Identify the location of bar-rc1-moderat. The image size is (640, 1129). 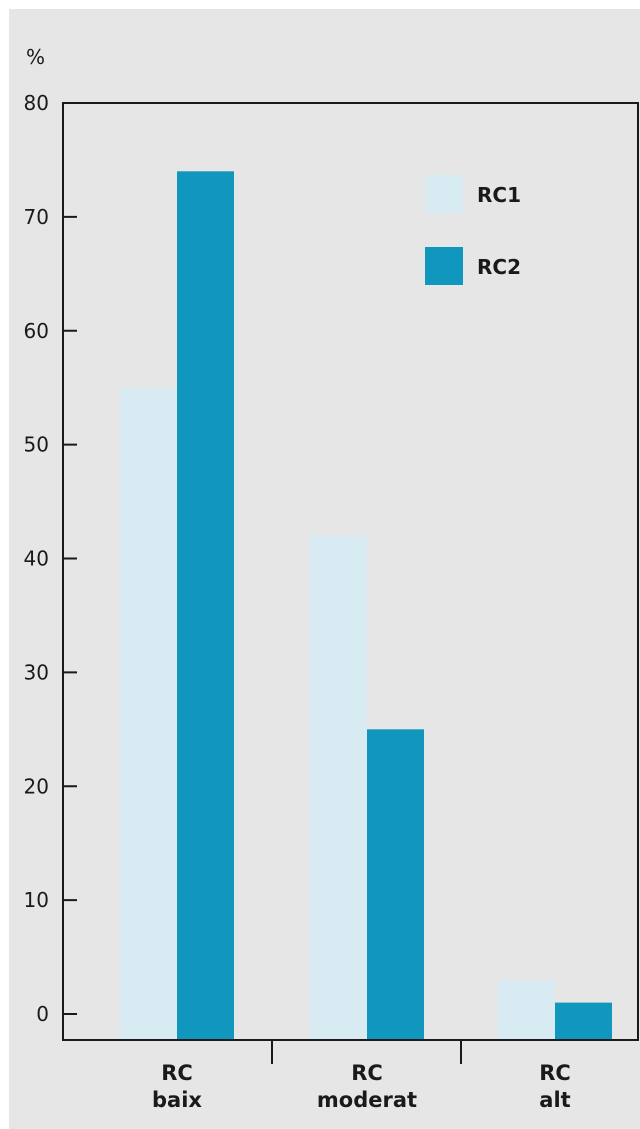
(338, 787).